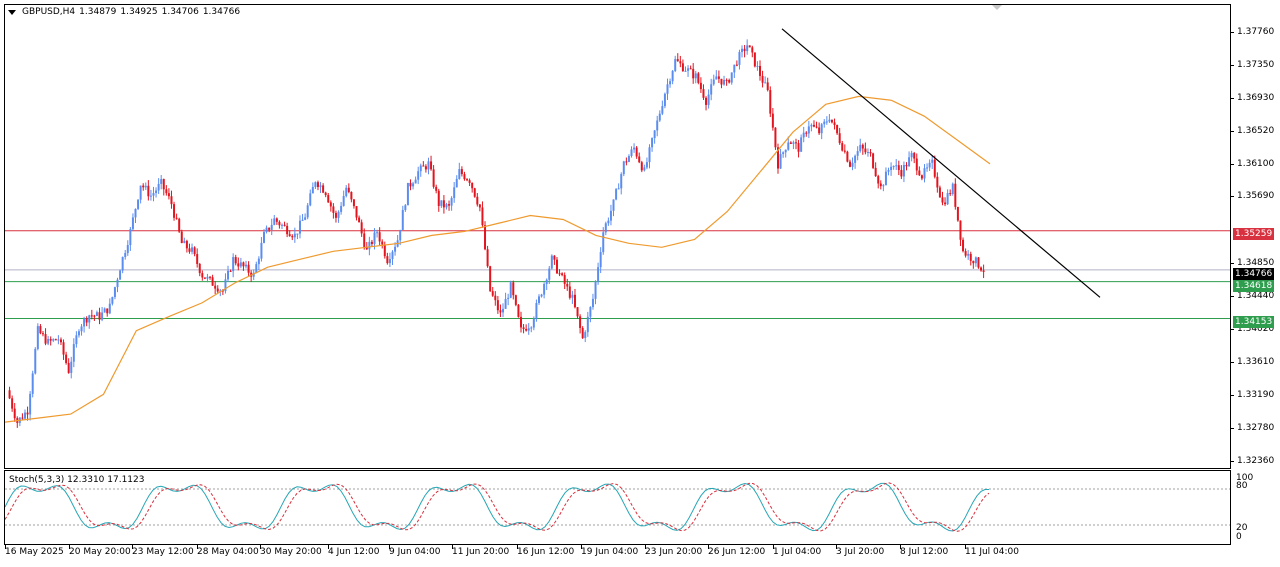  Describe the element at coordinates (737, 551) in the screenshot. I see `time-label: 26 Jun 12:00` at that location.